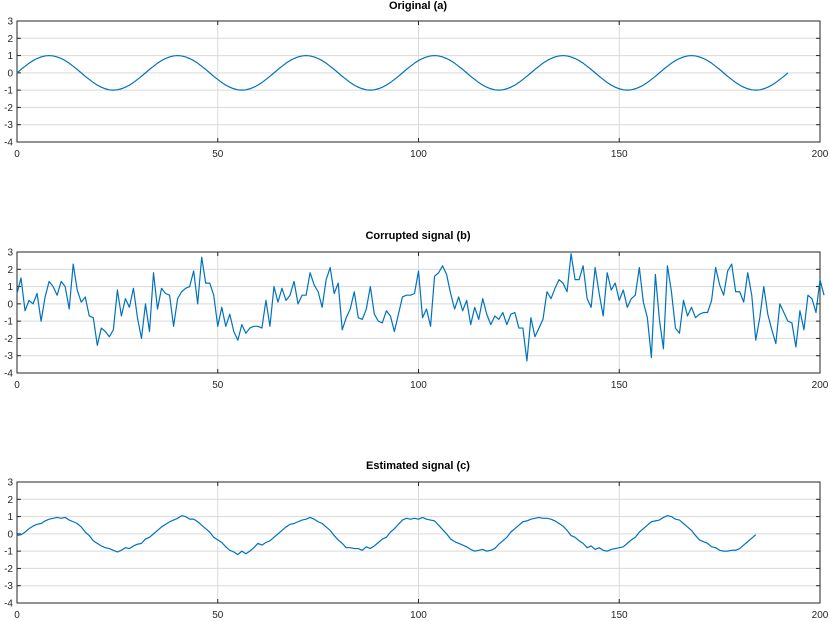 This screenshot has width=830, height=621. What do you see at coordinates (417, 236) in the screenshot?
I see `chart-title: Corrupted signal (b)` at bounding box center [417, 236].